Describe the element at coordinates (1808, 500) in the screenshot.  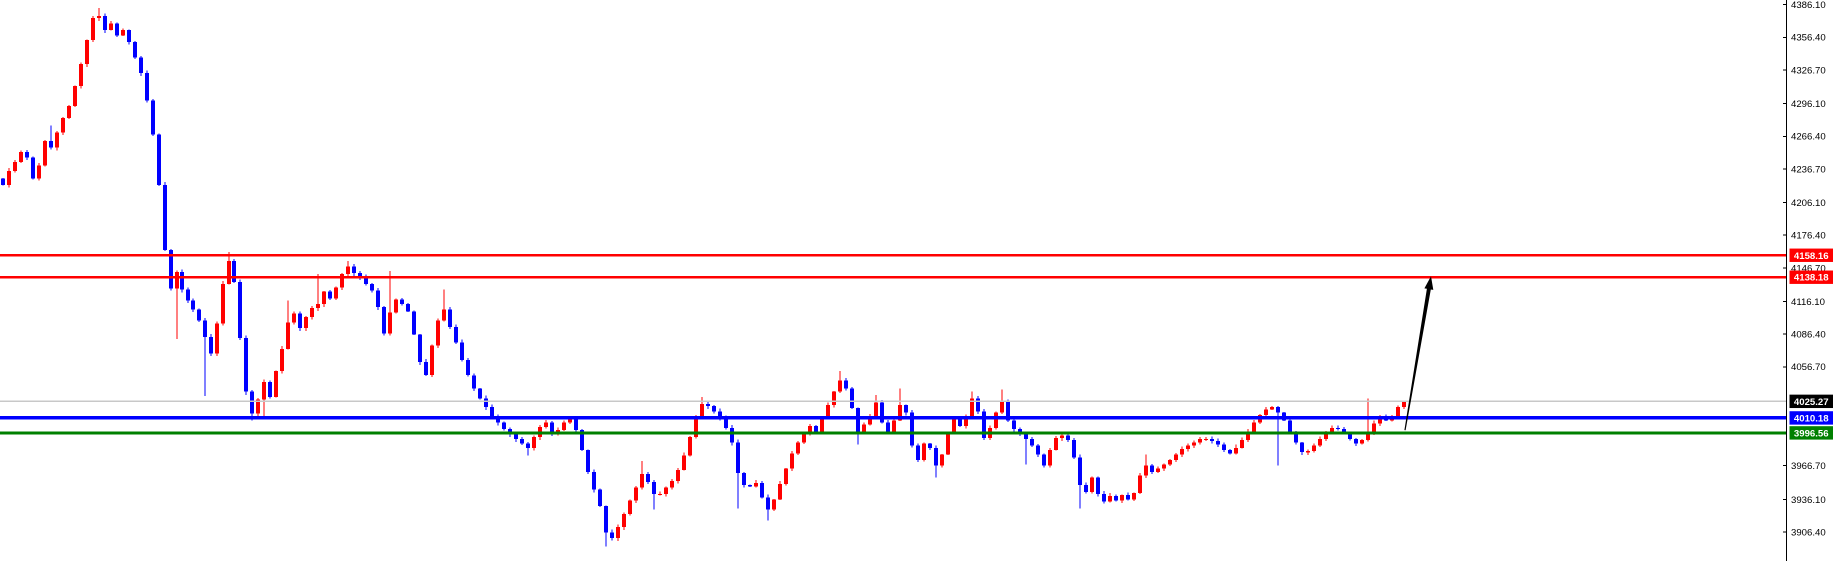
I see `axis-tick-label: 3936.10` at that location.